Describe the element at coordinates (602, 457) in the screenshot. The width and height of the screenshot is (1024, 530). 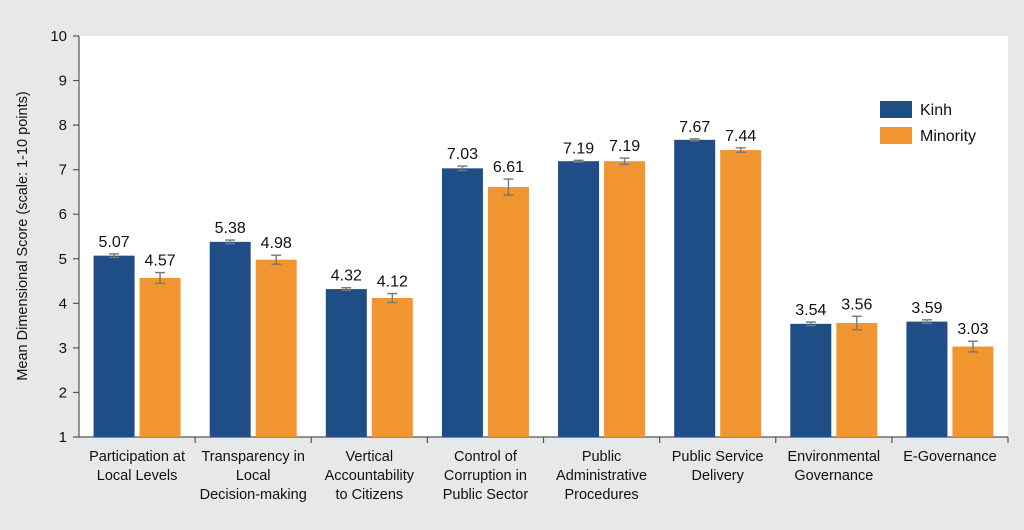
I see `category-label-line: Public` at that location.